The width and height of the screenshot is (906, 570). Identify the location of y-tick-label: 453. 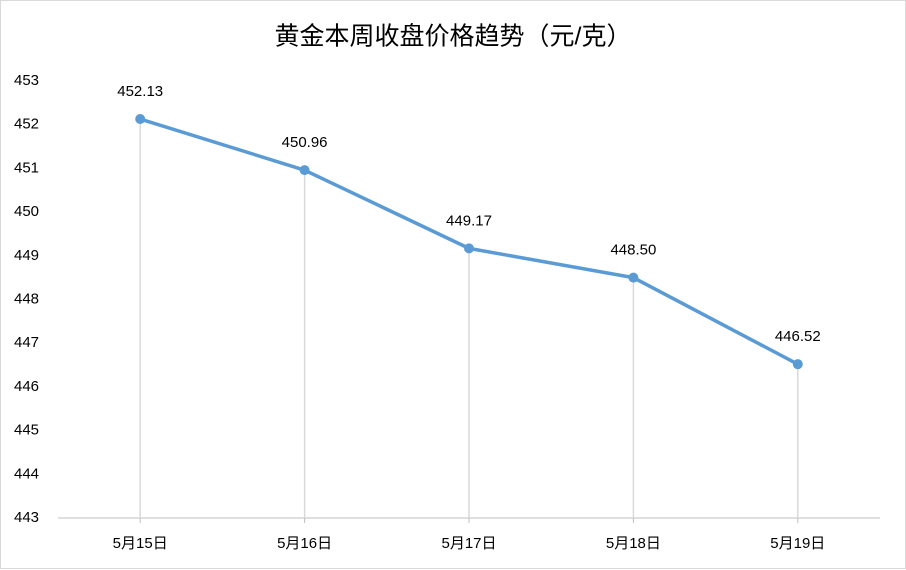
(26, 80).